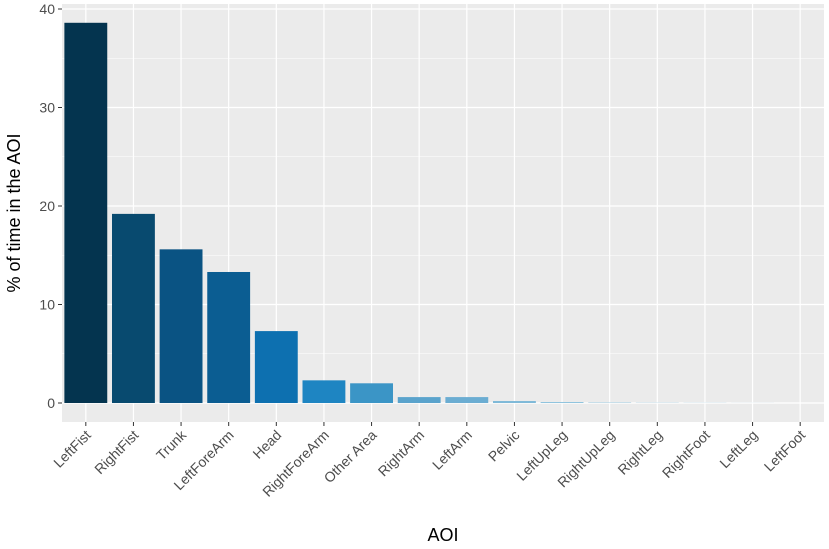 This screenshot has width=829, height=549. I want to click on x-tick-label: Trunk, so click(171, 444).